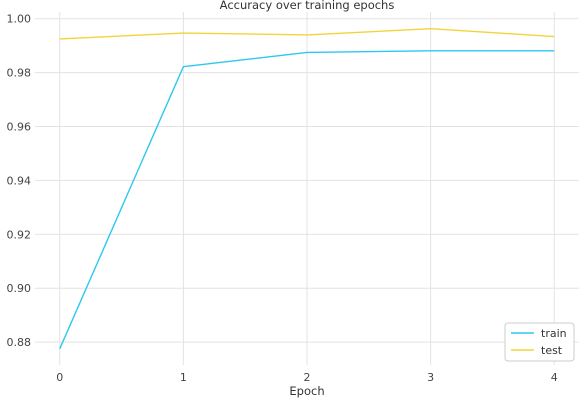 This screenshot has height=403, width=585. I want to click on x-tick-label: 2, so click(307, 377).